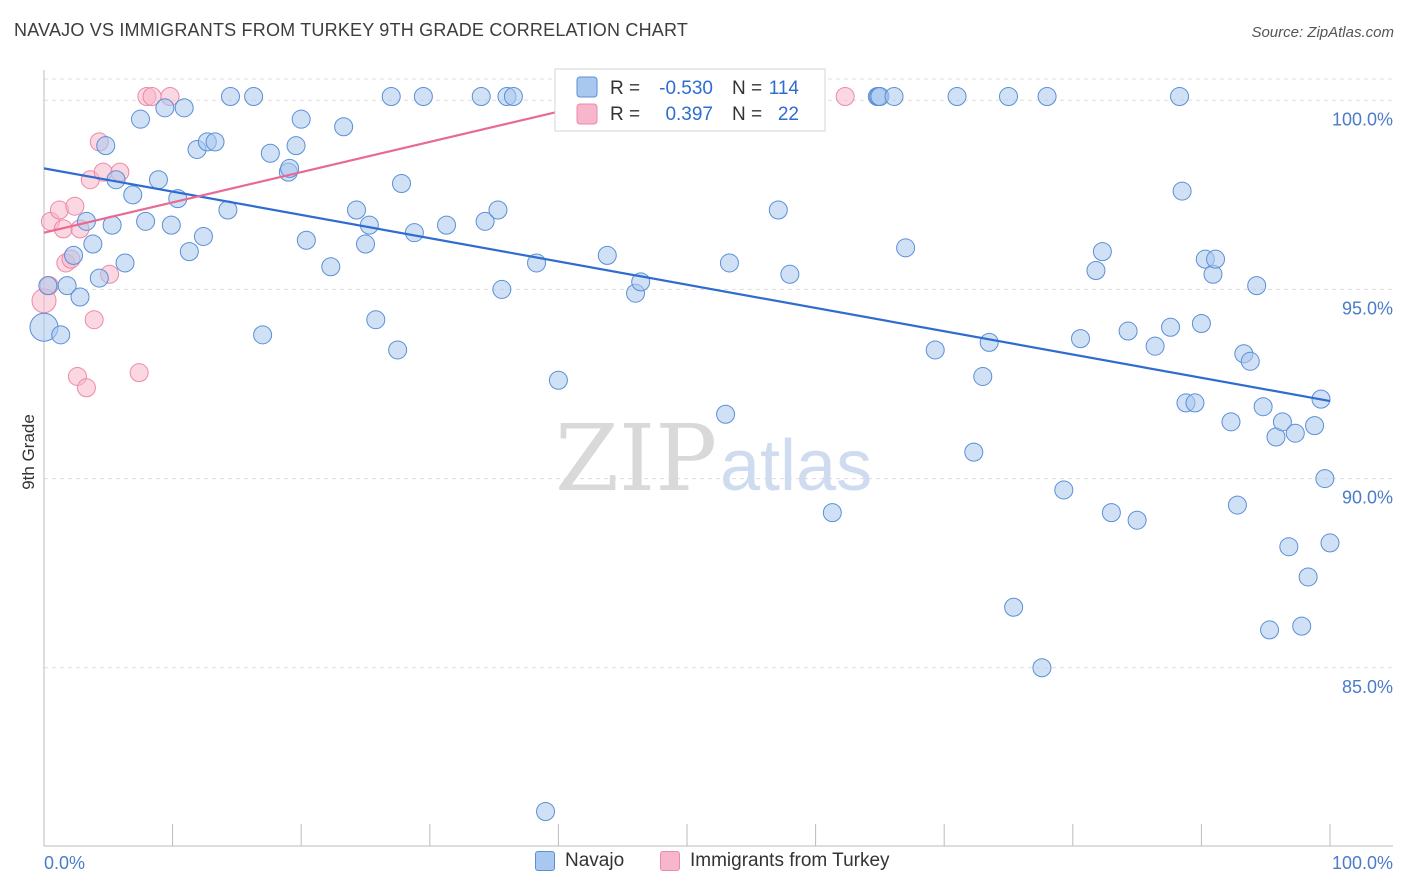 Image resolution: width=1406 pixels, height=892 pixels. Describe the element at coordinates (747, 88) in the screenshot. I see `legend-n-label-navajo: N =` at that location.